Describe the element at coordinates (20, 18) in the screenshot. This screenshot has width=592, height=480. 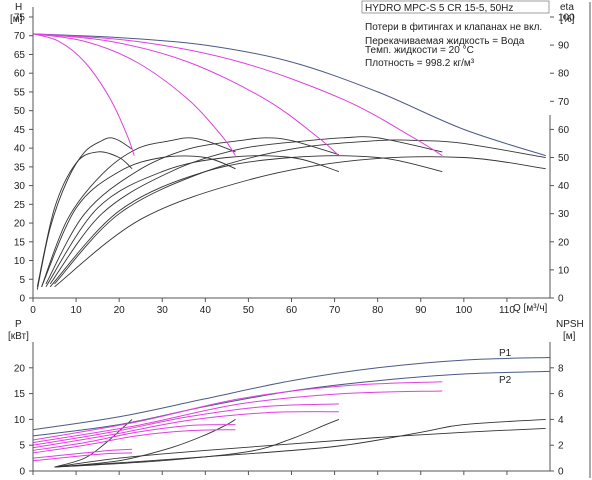
I see `head-tick-label: 75` at that location.